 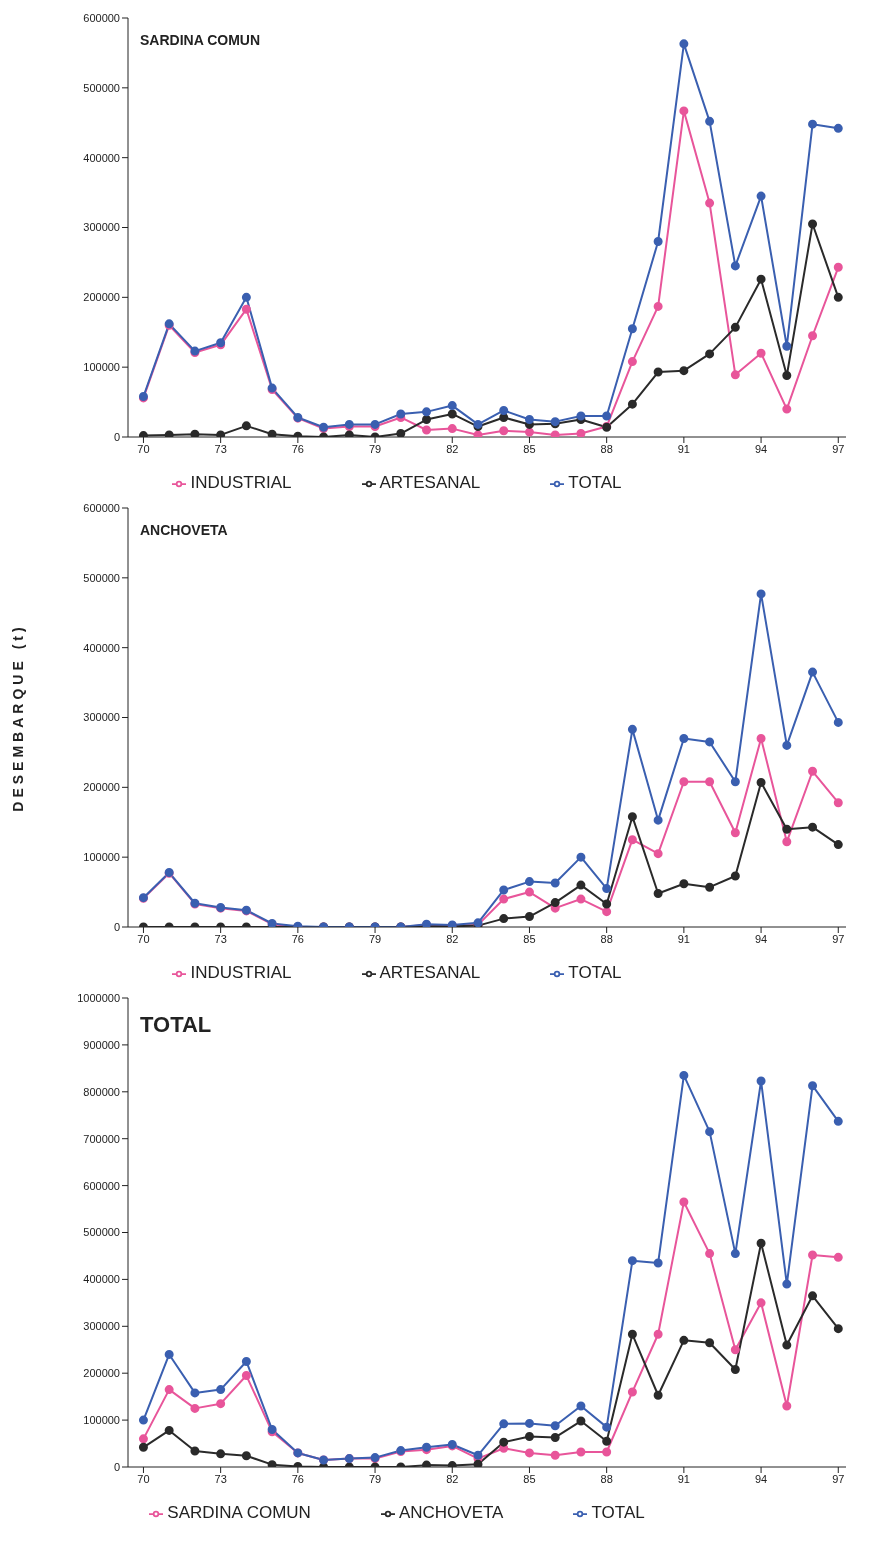 I want to click on text: TOTAL, so click(x=176, y=1025).